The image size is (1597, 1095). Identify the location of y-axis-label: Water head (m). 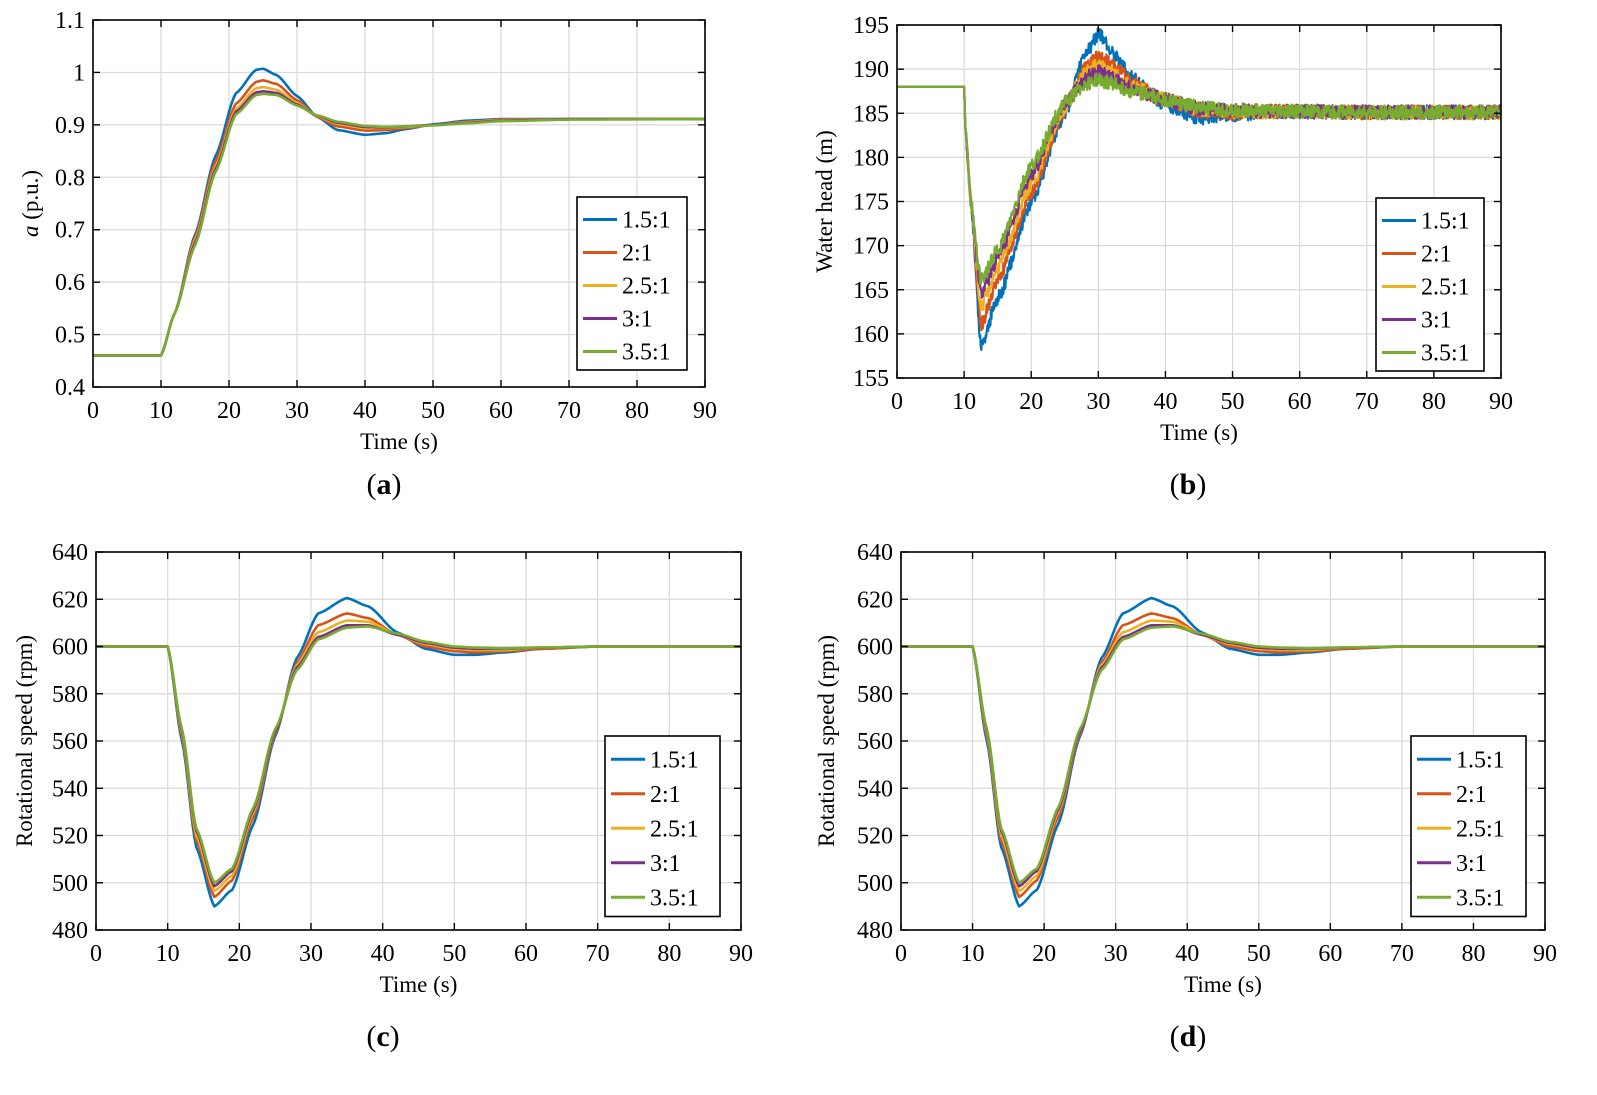
(824, 201).